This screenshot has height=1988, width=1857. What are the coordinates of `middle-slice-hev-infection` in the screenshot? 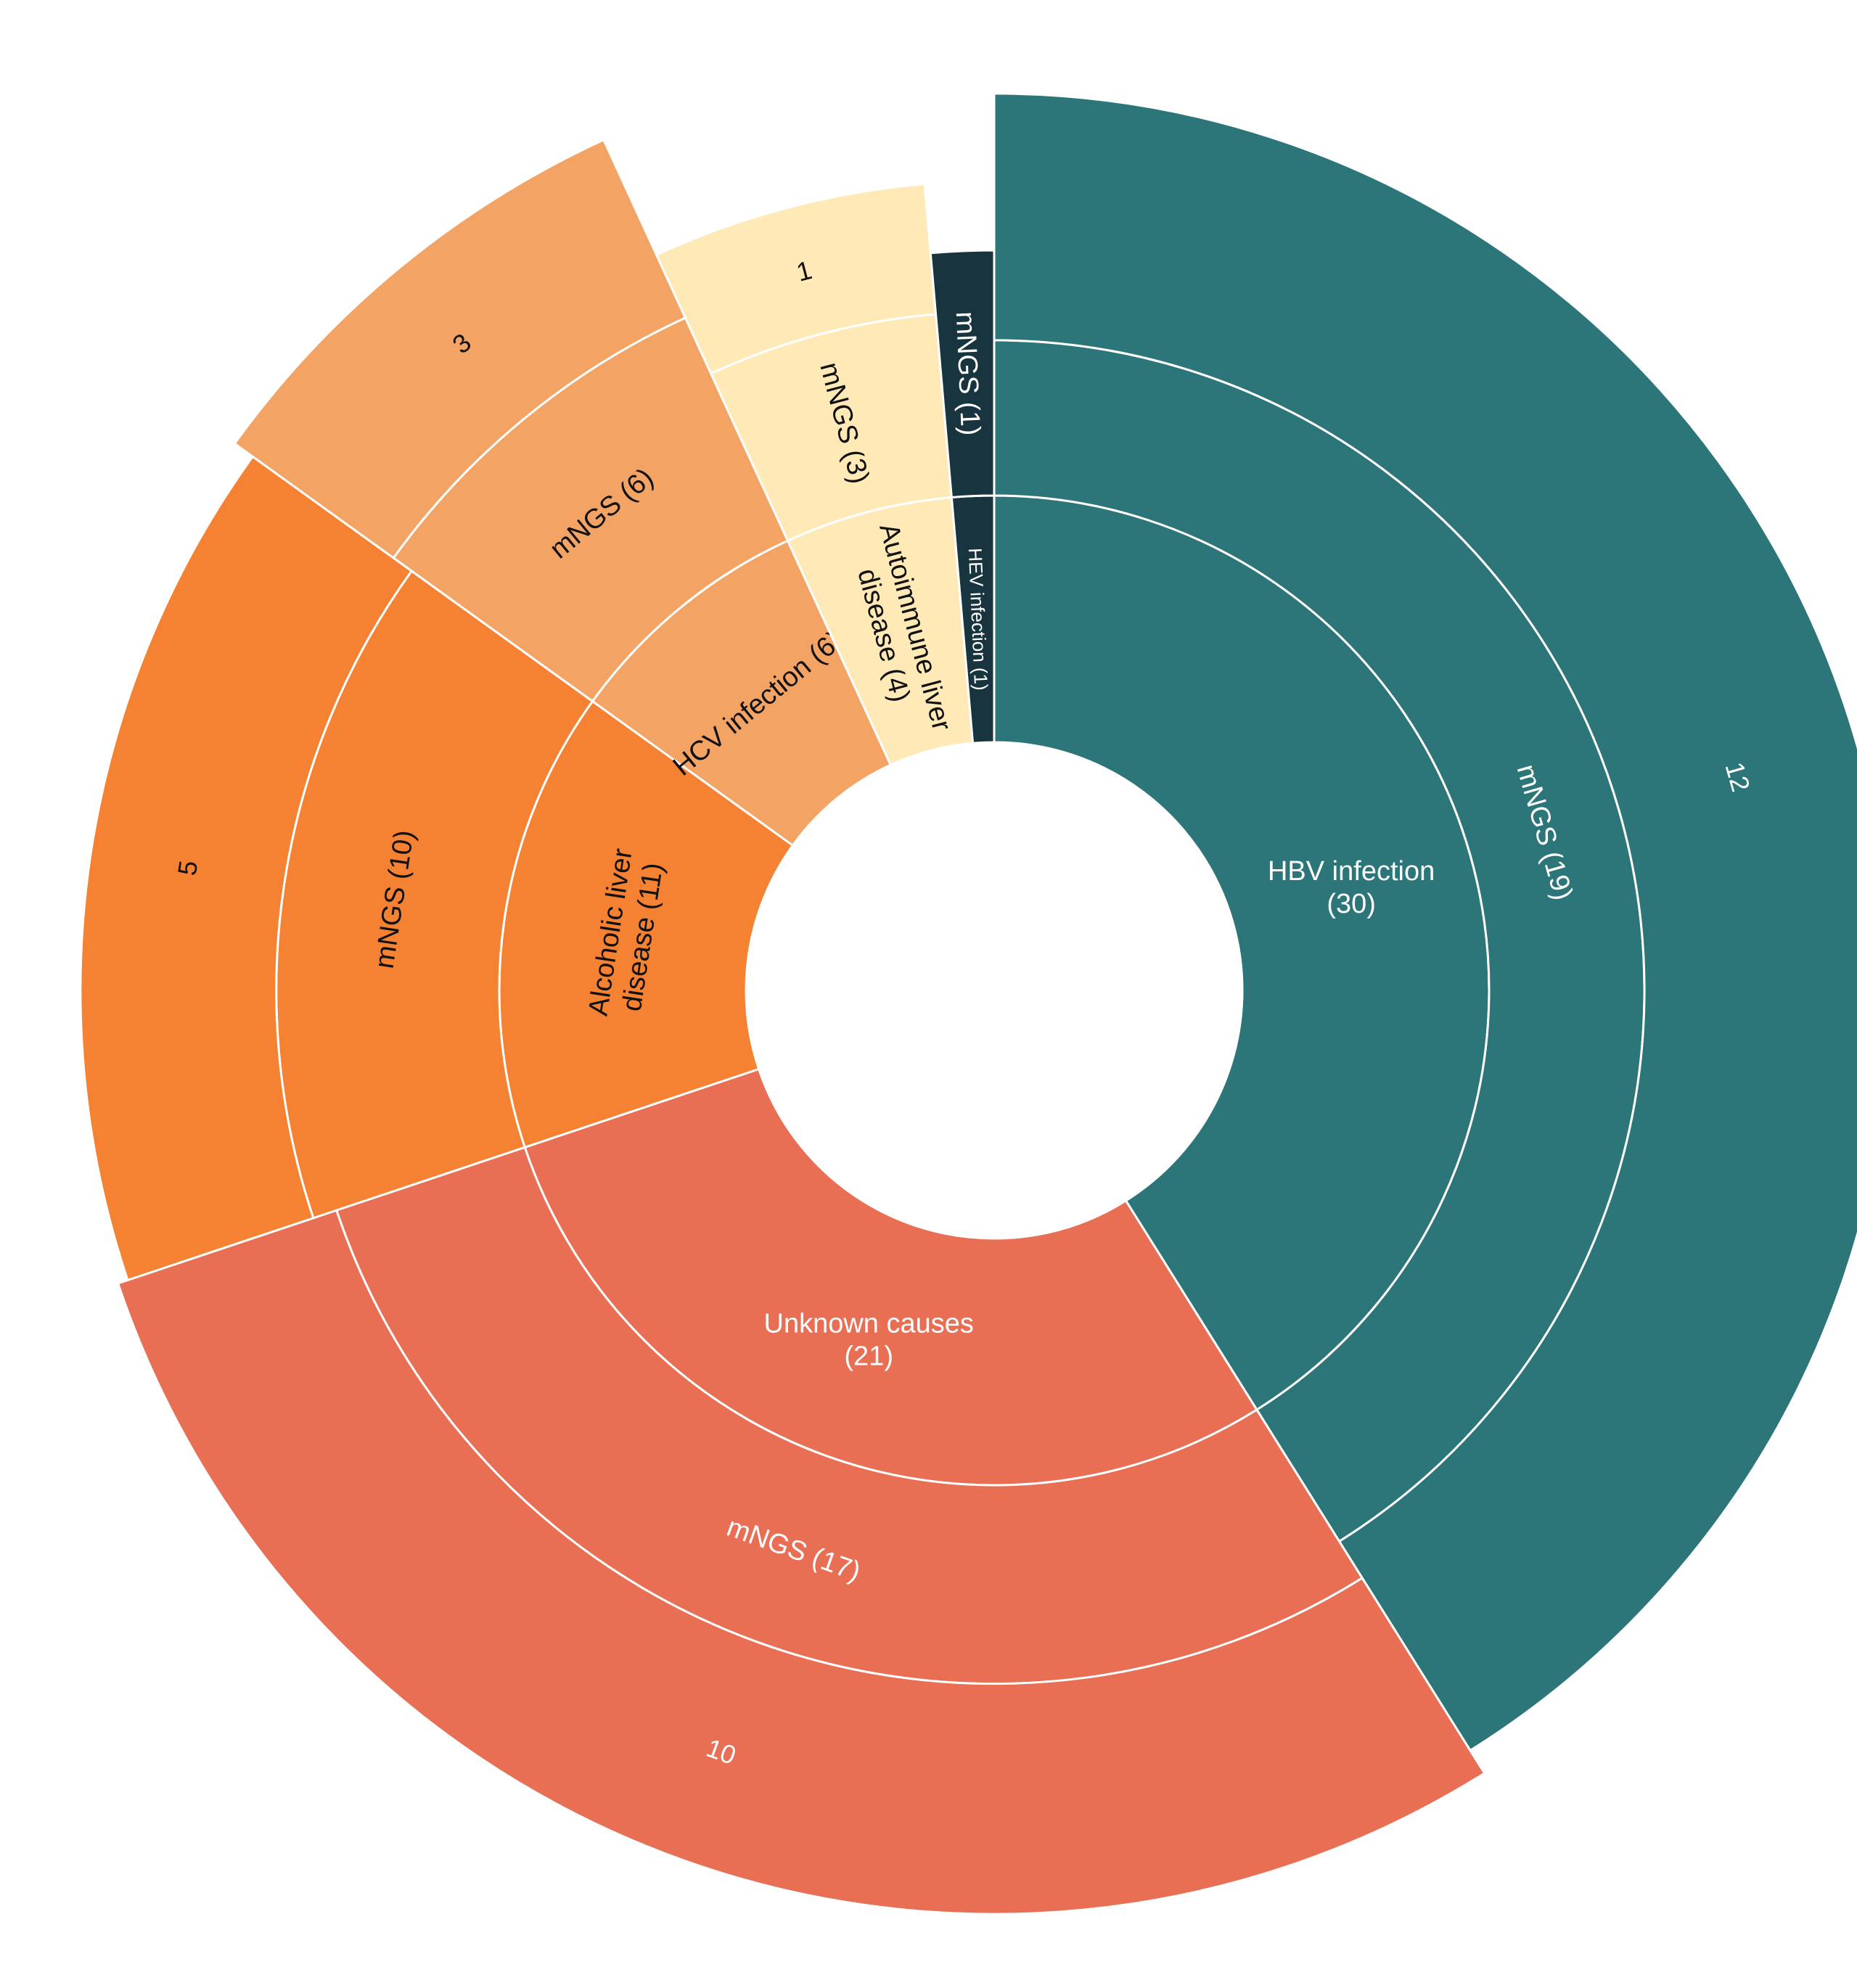 It's located at (962, 374).